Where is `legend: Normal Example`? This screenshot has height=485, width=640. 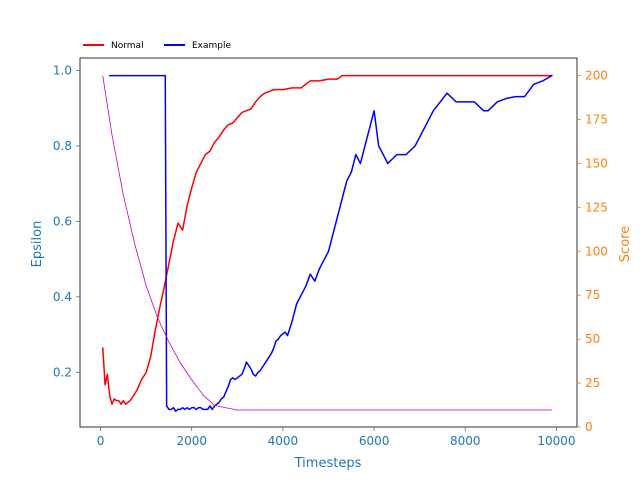 legend: Normal Example is located at coordinates (157, 46).